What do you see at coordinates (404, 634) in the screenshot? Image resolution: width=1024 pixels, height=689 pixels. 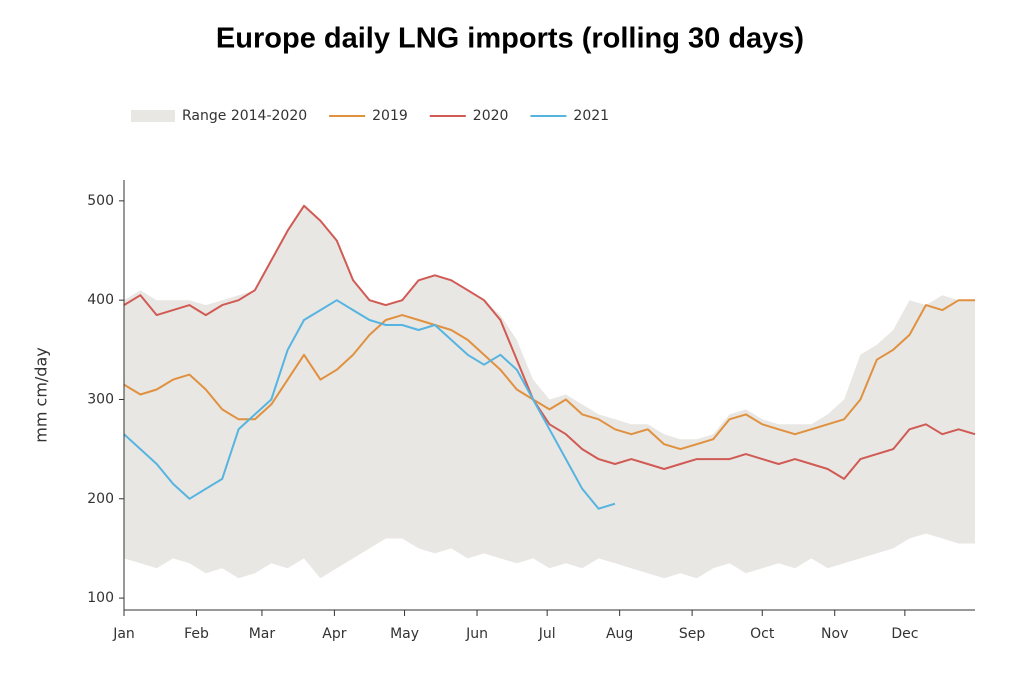 I see `x-tick-label: May` at bounding box center [404, 634].